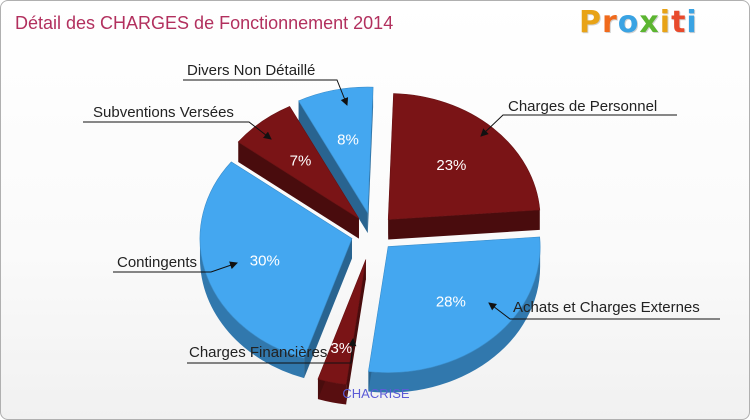 Image resolution: width=750 pixels, height=420 pixels. What do you see at coordinates (649, 22) in the screenshot?
I see `logo-letter: x` at bounding box center [649, 22].